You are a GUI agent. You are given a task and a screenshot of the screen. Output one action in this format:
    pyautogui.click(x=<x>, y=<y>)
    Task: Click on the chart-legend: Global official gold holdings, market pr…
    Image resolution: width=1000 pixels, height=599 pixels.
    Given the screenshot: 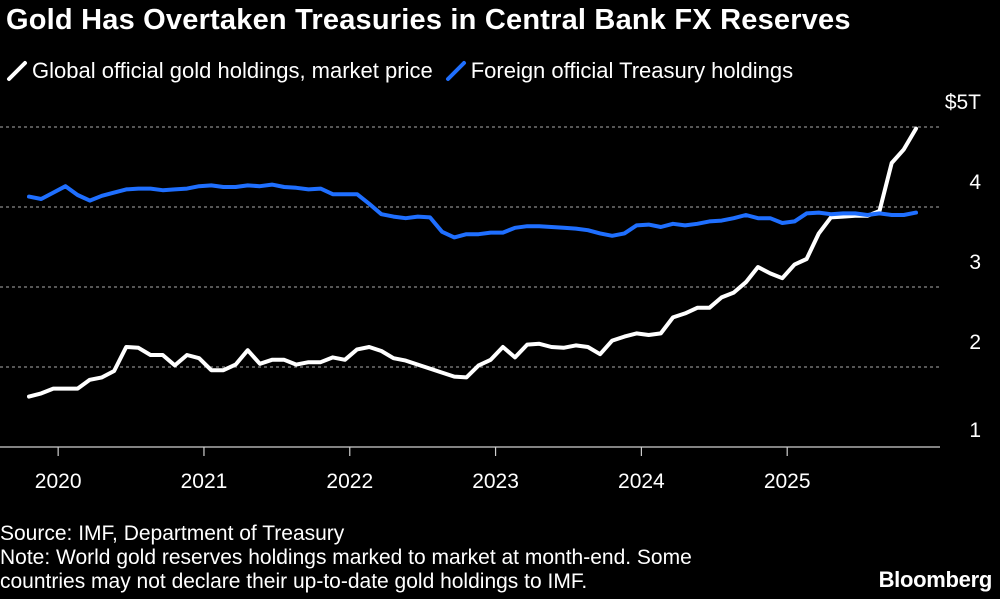 What is the action you would take?
    pyautogui.click(x=405, y=71)
    